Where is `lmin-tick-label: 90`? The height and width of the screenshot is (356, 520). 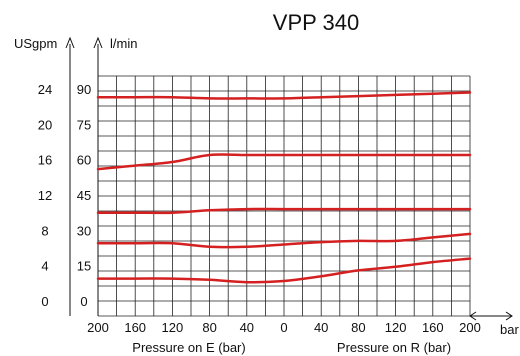 lmin-tick-label: 90 is located at coordinates (84, 89).